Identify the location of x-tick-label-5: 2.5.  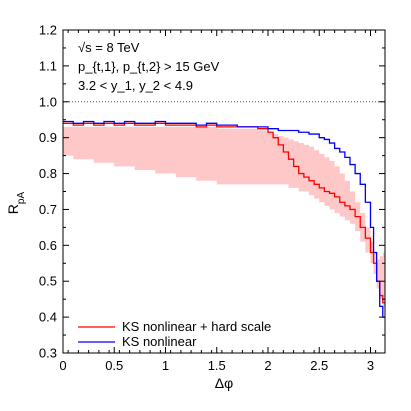
(319, 365).